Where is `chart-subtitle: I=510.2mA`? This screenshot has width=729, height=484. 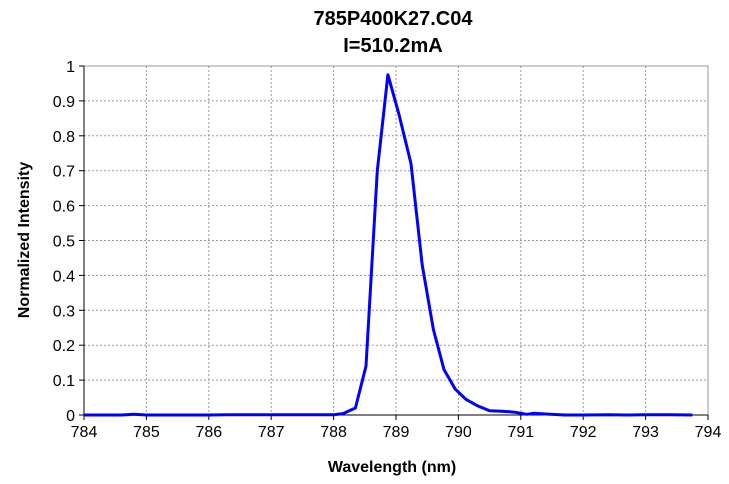 chart-subtitle: I=510.2mA is located at coordinates (393, 46).